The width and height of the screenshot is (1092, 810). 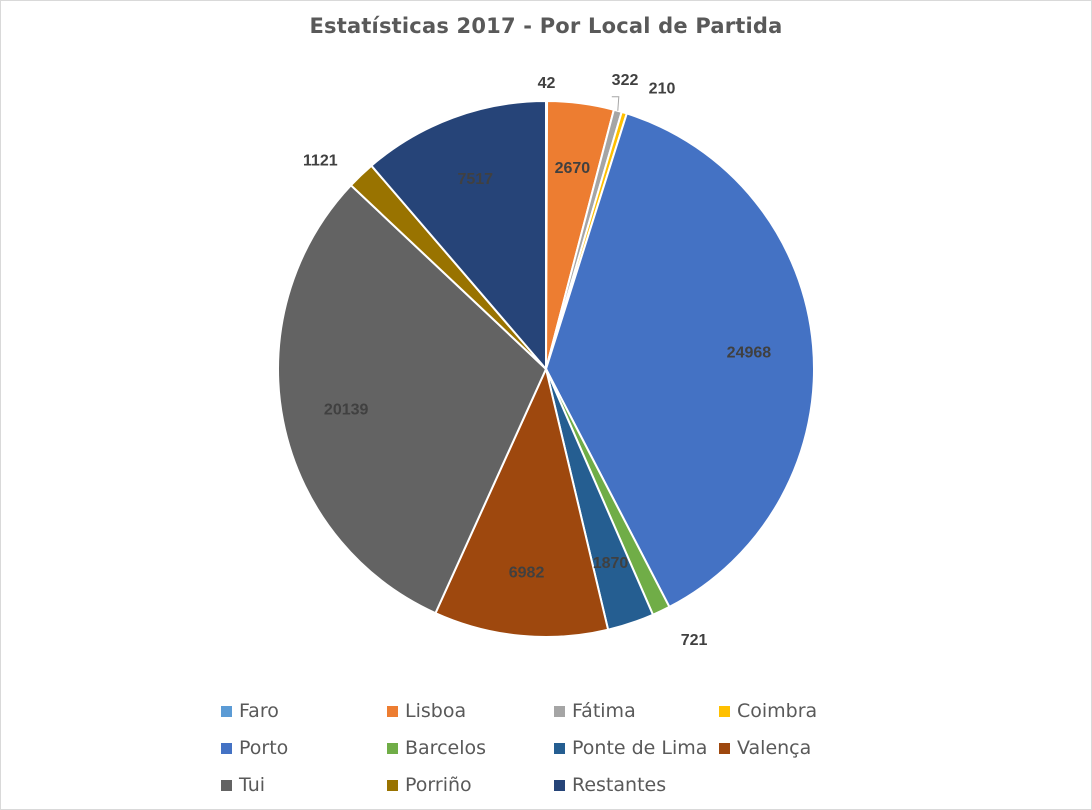 I want to click on legend-item-tui: Tui, so click(x=243, y=785).